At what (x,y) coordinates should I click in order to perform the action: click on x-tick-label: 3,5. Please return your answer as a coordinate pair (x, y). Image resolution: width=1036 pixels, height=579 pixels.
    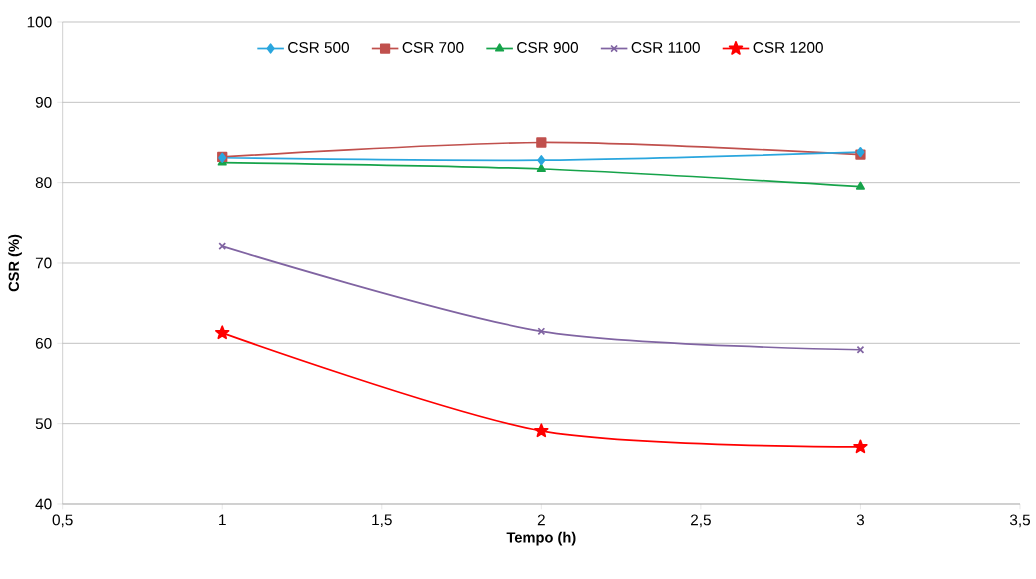
    Looking at the image, I should click on (1020, 521).